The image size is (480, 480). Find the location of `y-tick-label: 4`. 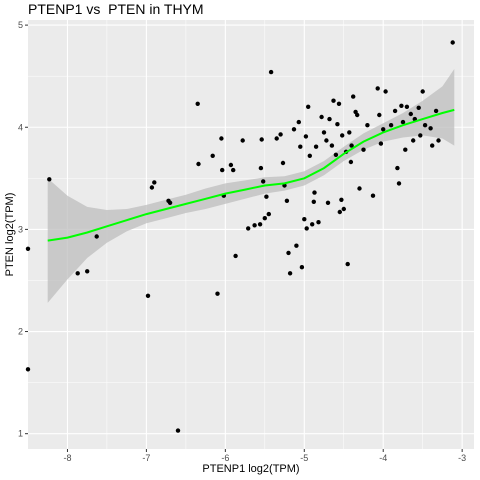

y-tick-label: 4 is located at coordinates (20, 127).